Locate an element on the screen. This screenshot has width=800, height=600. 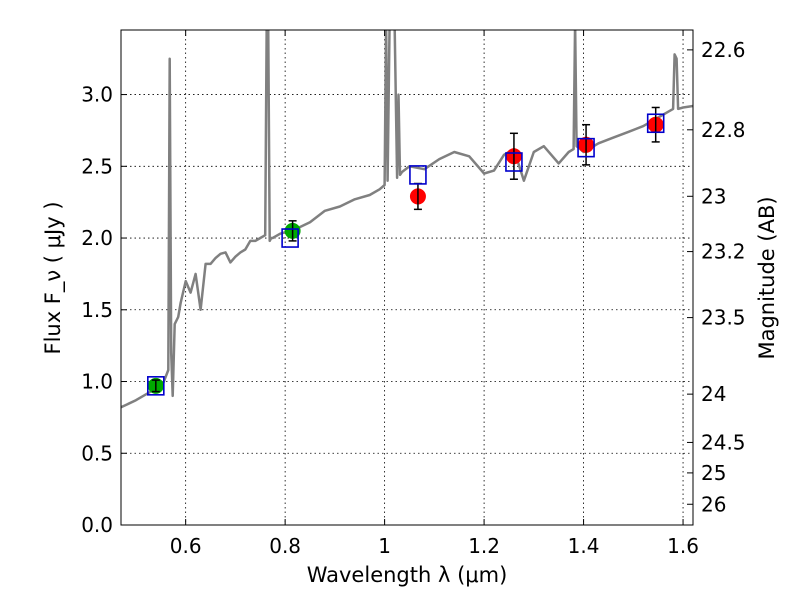
y2-axis-label: Magnitude (AB) is located at coordinates (767, 277).